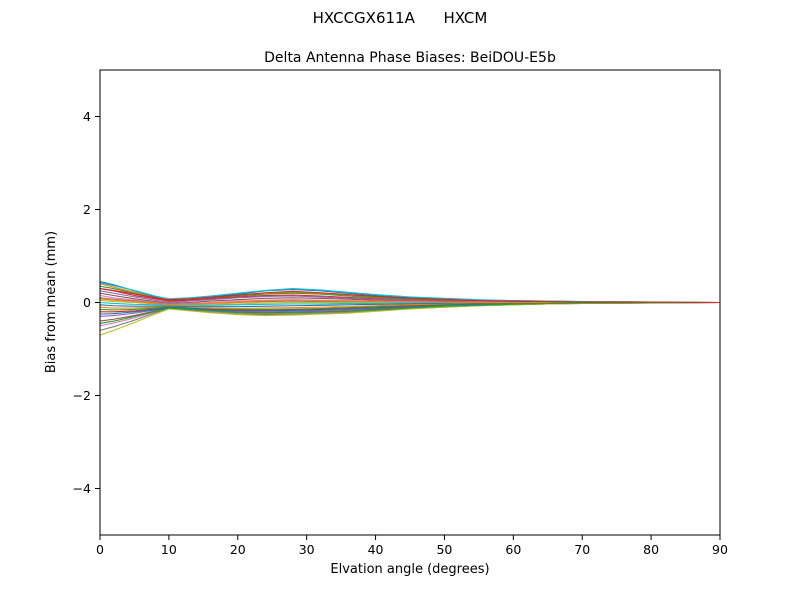 The image size is (800, 600). I want to click on y-tick-label: 0, so click(87, 302).